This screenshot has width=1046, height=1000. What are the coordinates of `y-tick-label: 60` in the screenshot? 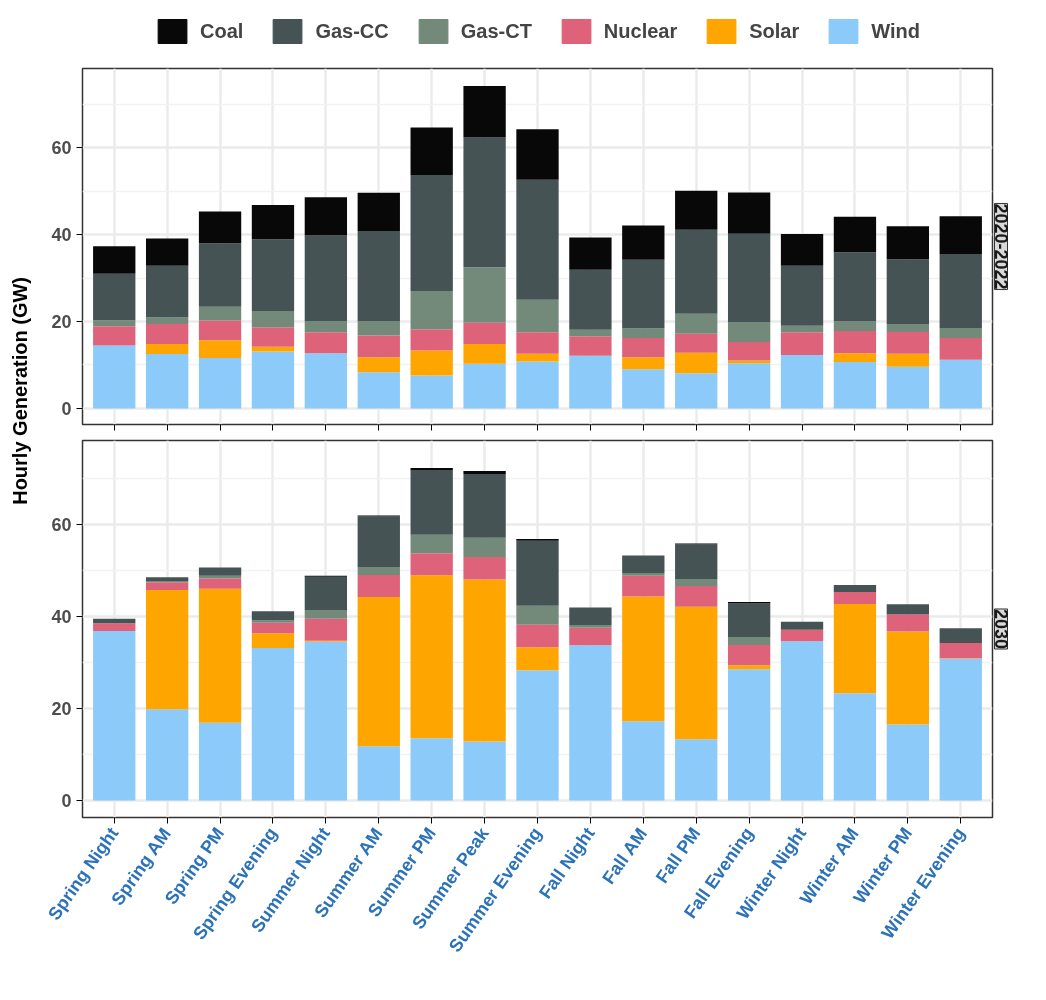 It's located at (61, 524).